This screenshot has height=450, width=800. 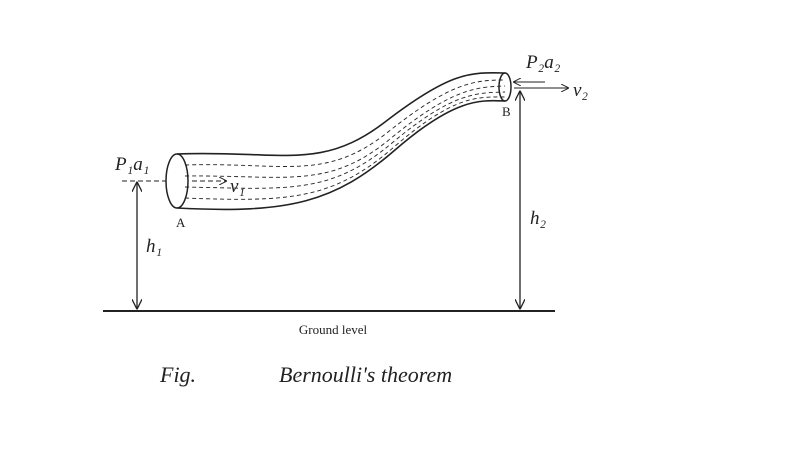 I want to click on caption-title: Bernoulli's theorem, so click(x=365, y=374).